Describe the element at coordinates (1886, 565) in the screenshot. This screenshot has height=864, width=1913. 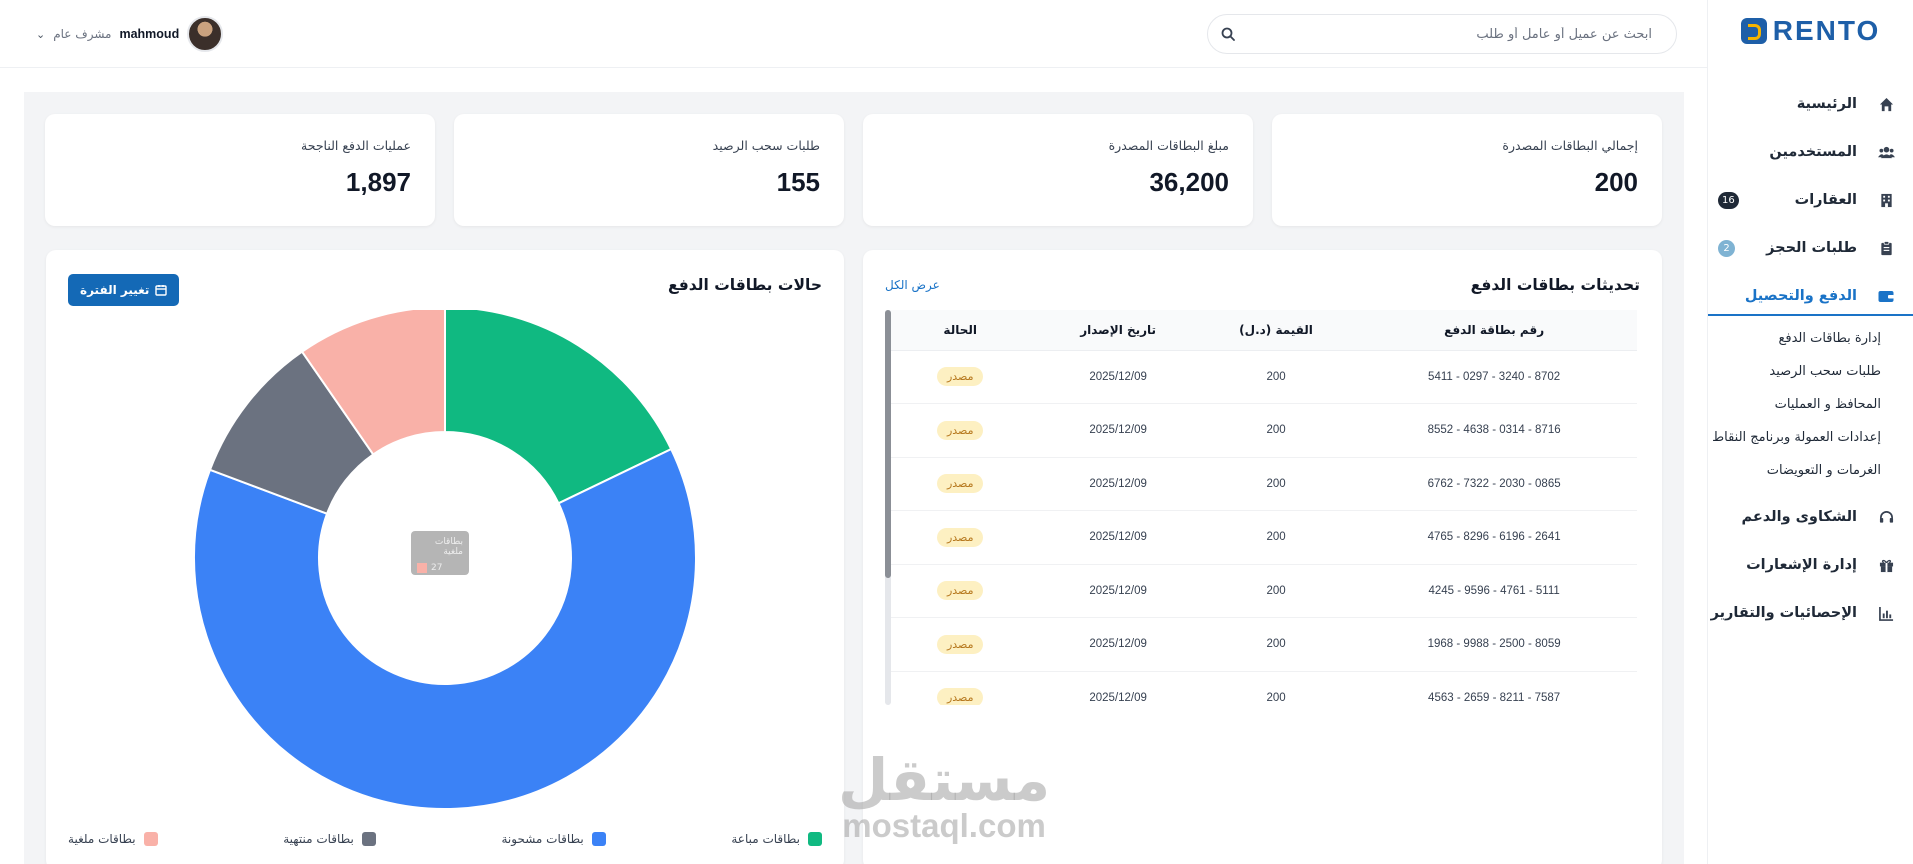
I see `gift-icon` at that location.